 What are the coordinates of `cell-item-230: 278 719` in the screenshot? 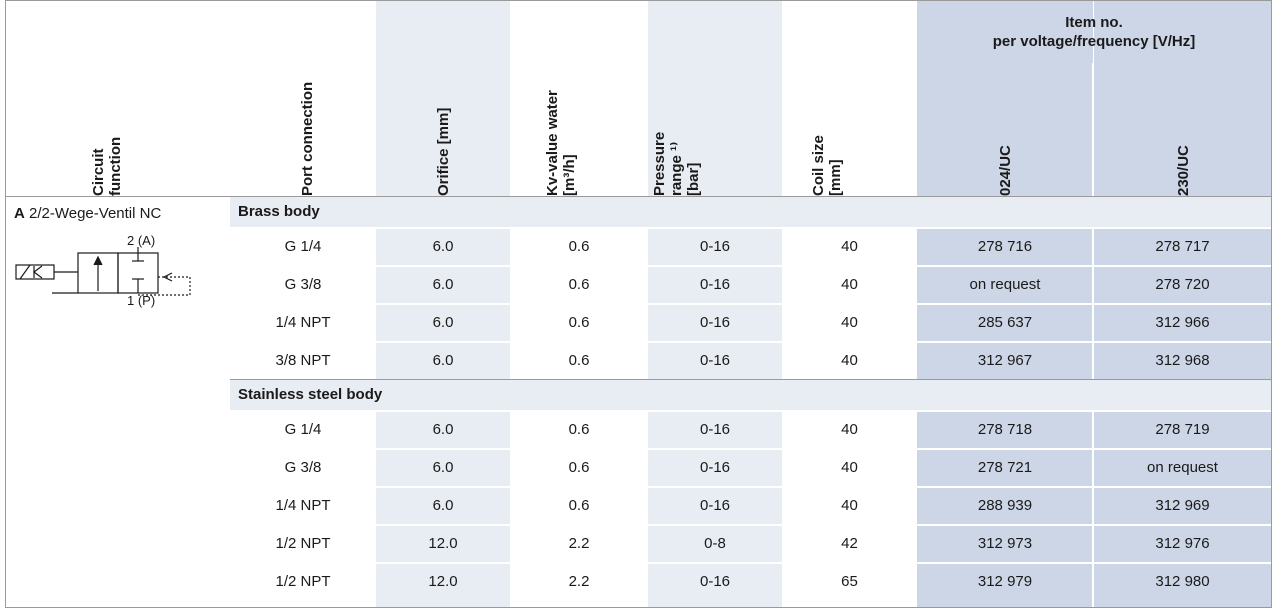 It's located at (1182, 429).